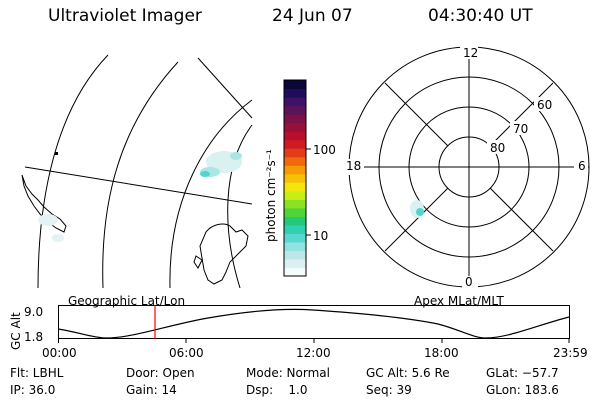 Image resolution: width=600 pixels, height=400 pixels. I want to click on timeline-right-label: Apex MLat/MLT, so click(459, 301).